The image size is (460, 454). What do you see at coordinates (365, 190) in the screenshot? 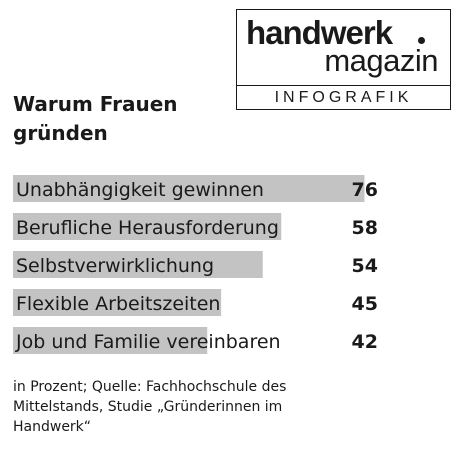
I see `bar-value-label: 76` at bounding box center [365, 190].